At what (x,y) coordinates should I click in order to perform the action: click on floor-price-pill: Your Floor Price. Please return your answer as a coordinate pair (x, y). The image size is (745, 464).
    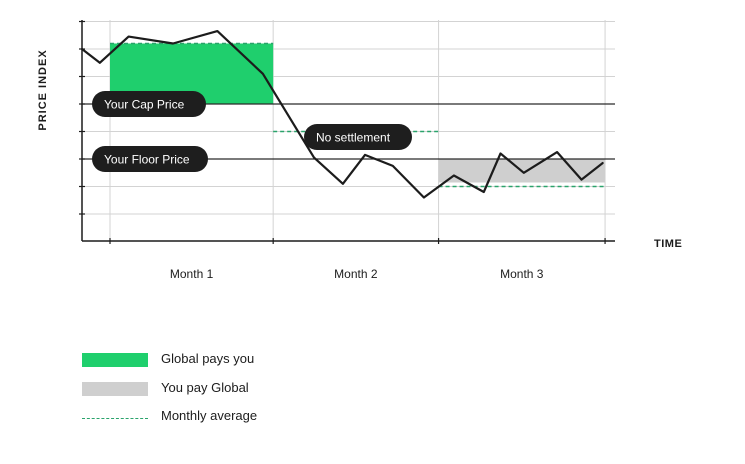
    Looking at the image, I should click on (150, 159).